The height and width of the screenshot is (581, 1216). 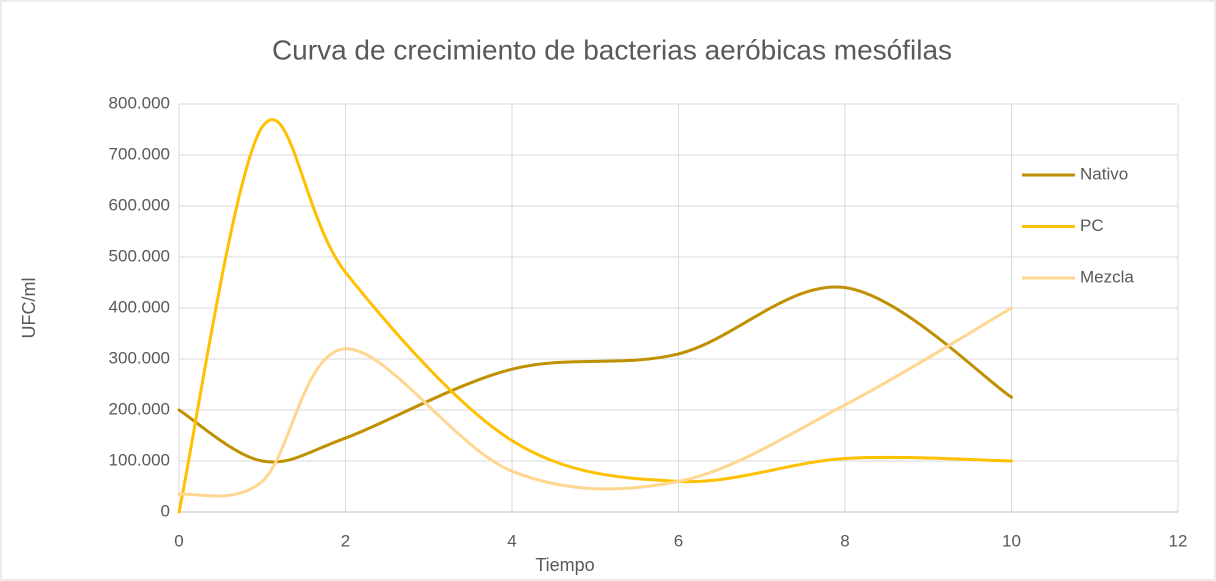 What do you see at coordinates (511, 540) in the screenshot?
I see `x-tick-label: 4` at bounding box center [511, 540].